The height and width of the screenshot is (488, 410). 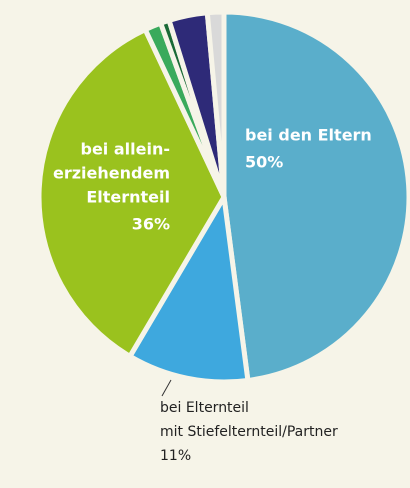 What do you see at coordinates (264, 162) in the screenshot?
I see `value-label: 50%` at bounding box center [264, 162].